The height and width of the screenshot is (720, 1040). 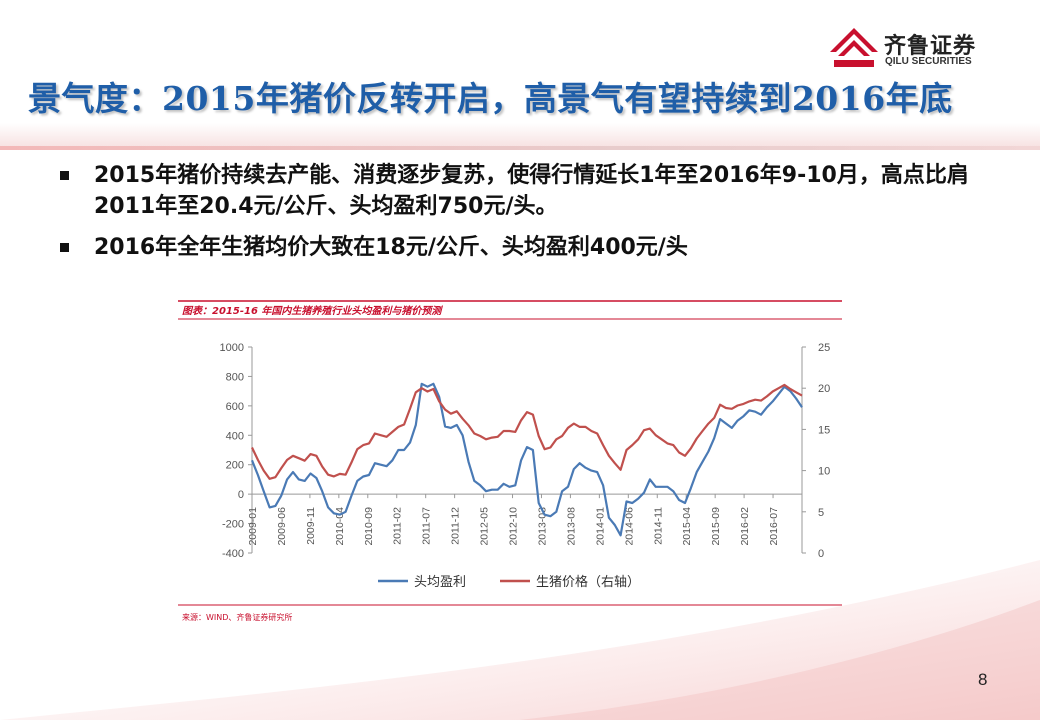 What do you see at coordinates (520, 148) in the screenshot?
I see `title-divider` at bounding box center [520, 148].